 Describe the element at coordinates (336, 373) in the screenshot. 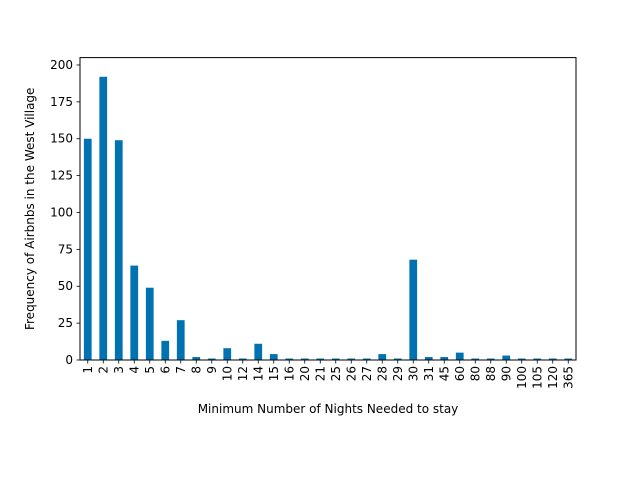

I see `x-tick-label: 25` at that location.